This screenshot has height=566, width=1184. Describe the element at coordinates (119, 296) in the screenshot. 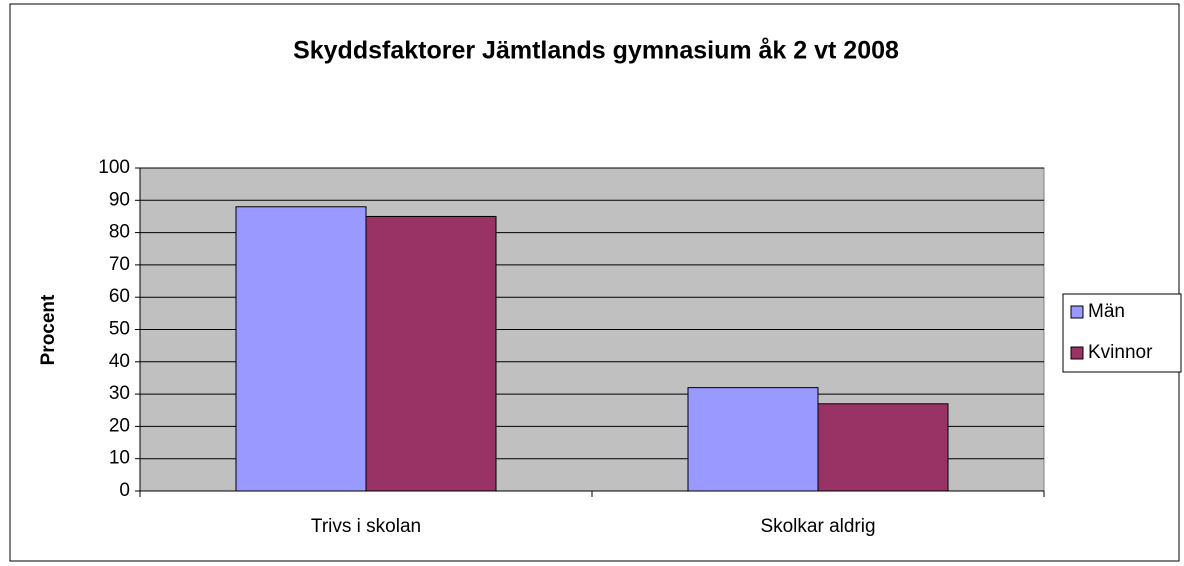

I see `y-tick-label: 60` at that location.